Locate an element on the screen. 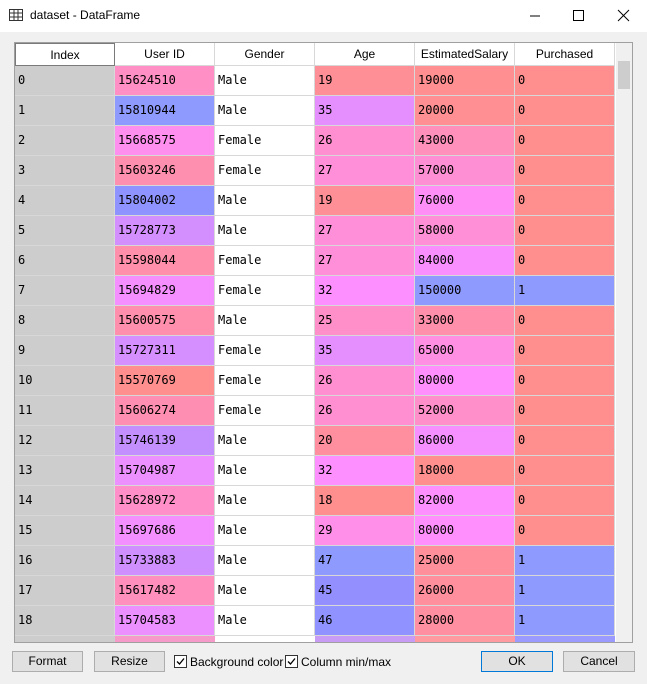  row-partial is located at coordinates (315, 639).